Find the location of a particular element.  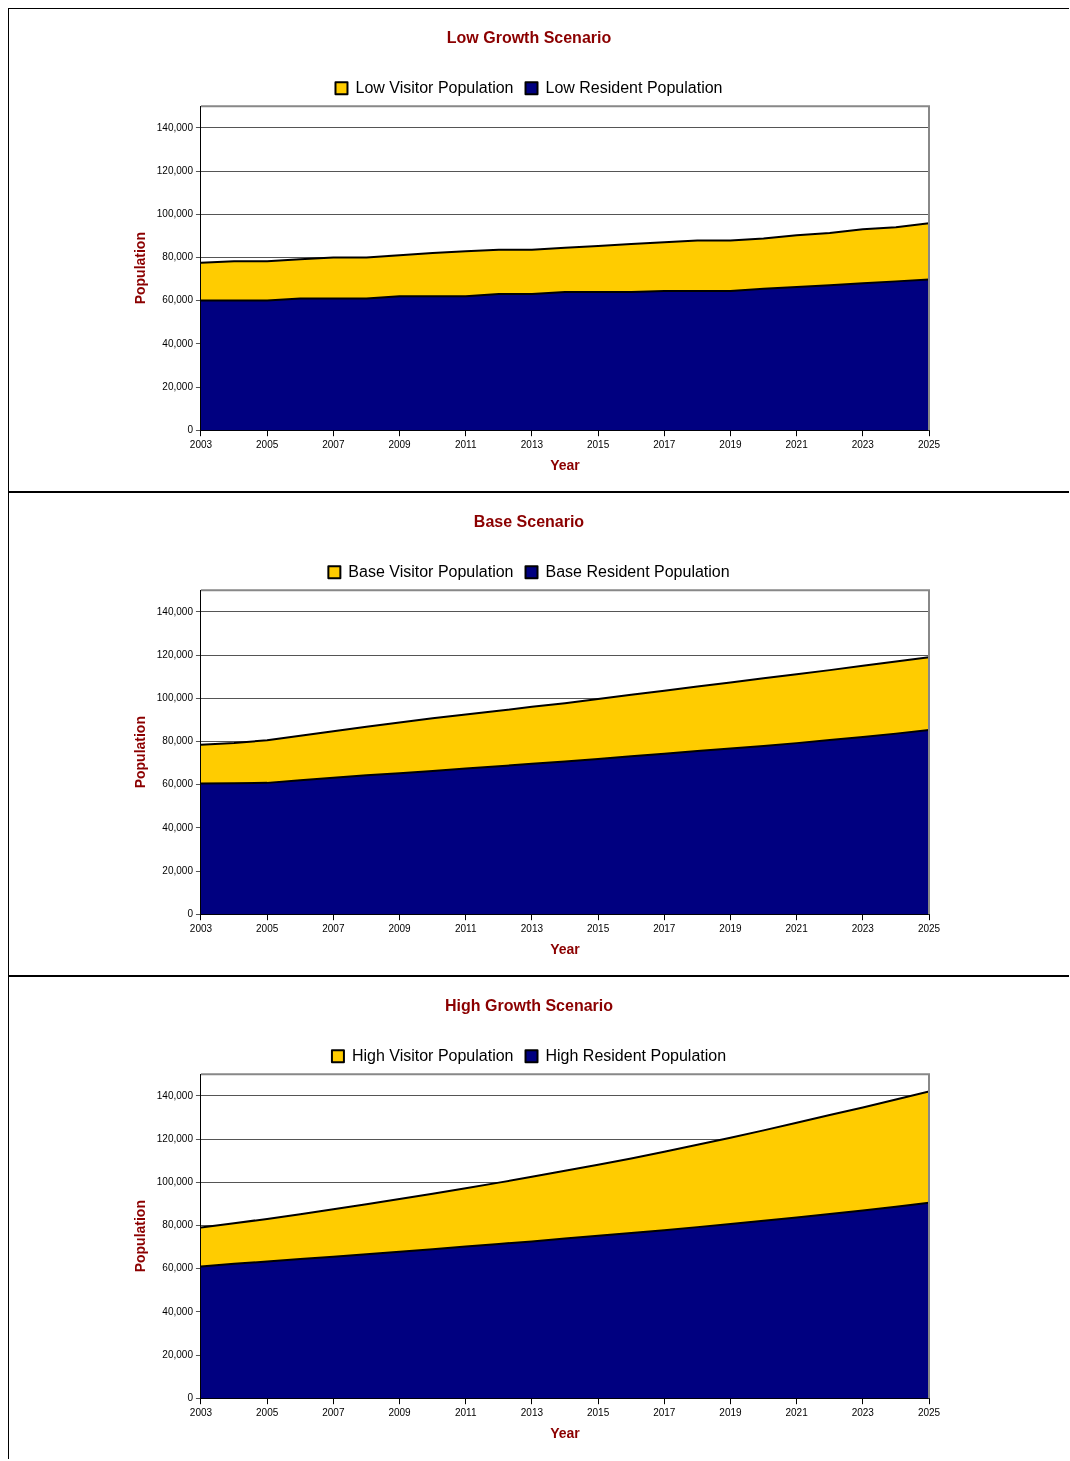

chart-title: High Growth Scenario is located at coordinates (529, 1006).